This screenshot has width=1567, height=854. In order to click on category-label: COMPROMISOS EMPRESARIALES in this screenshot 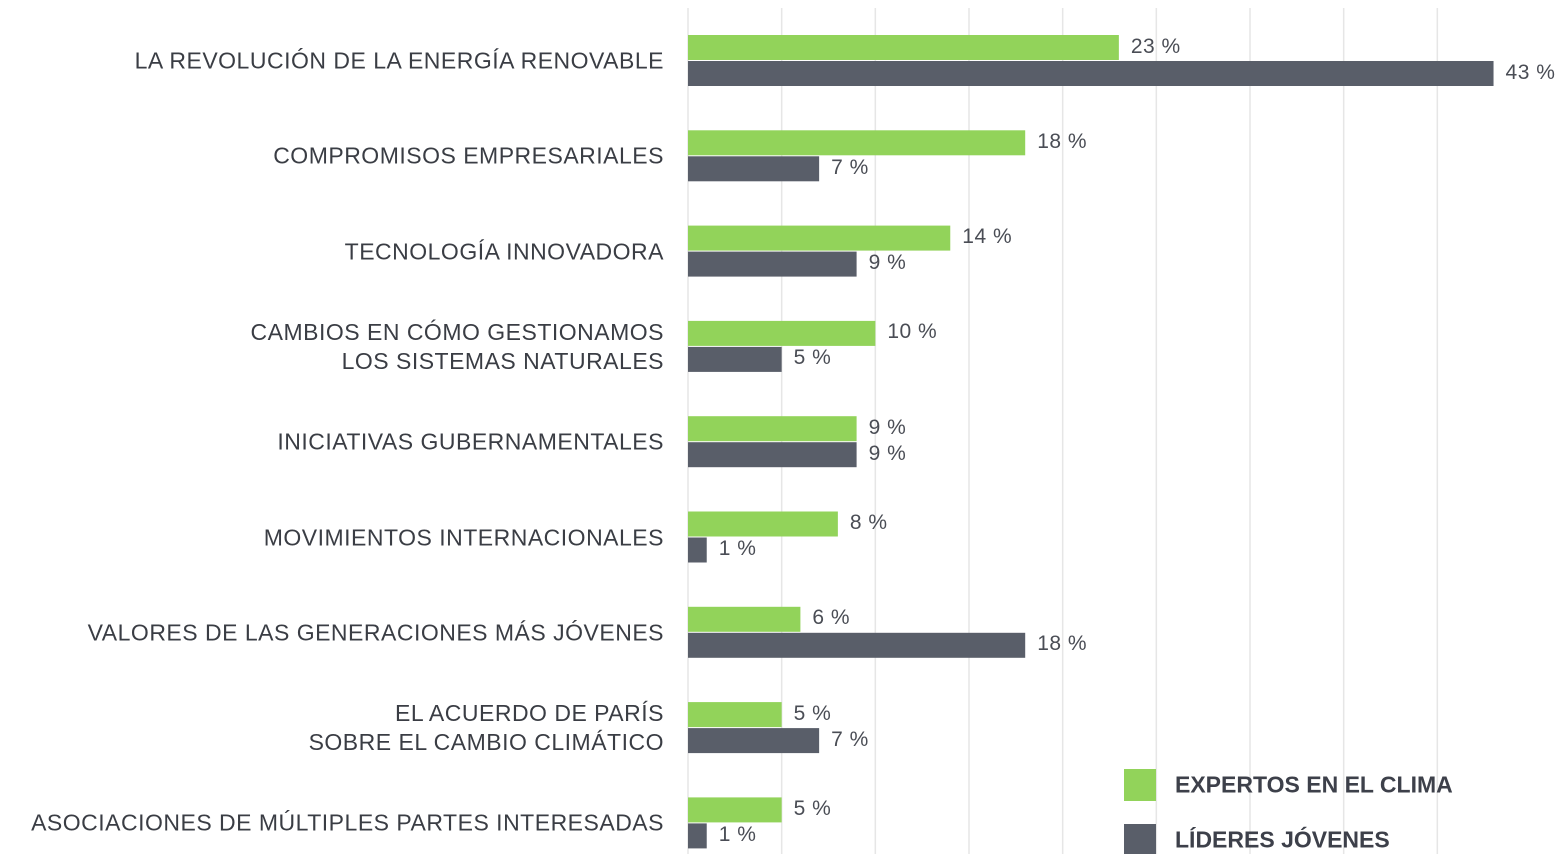, I will do `click(468, 155)`.